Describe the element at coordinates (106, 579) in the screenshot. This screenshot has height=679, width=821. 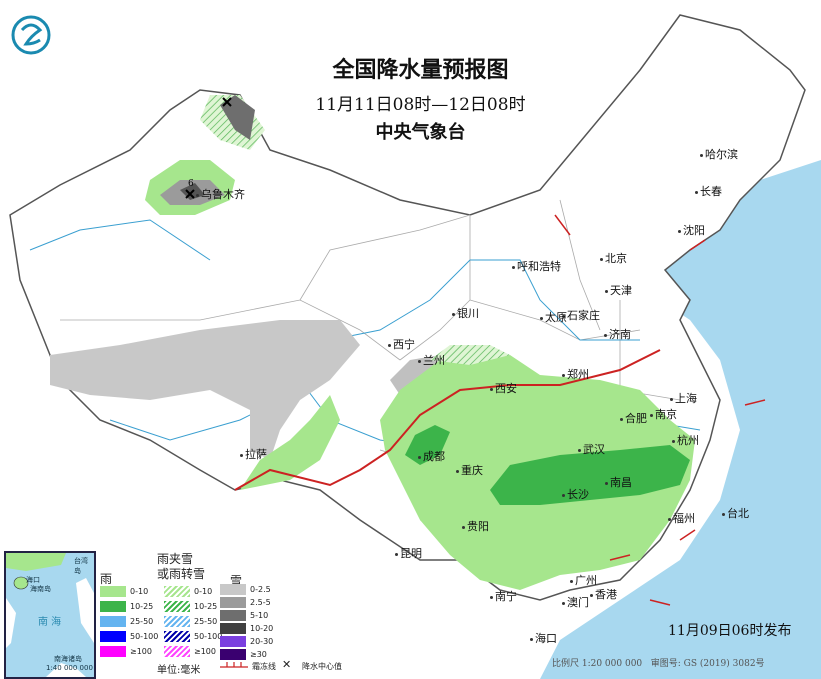
I see `legend-rain-title: 雨` at that location.